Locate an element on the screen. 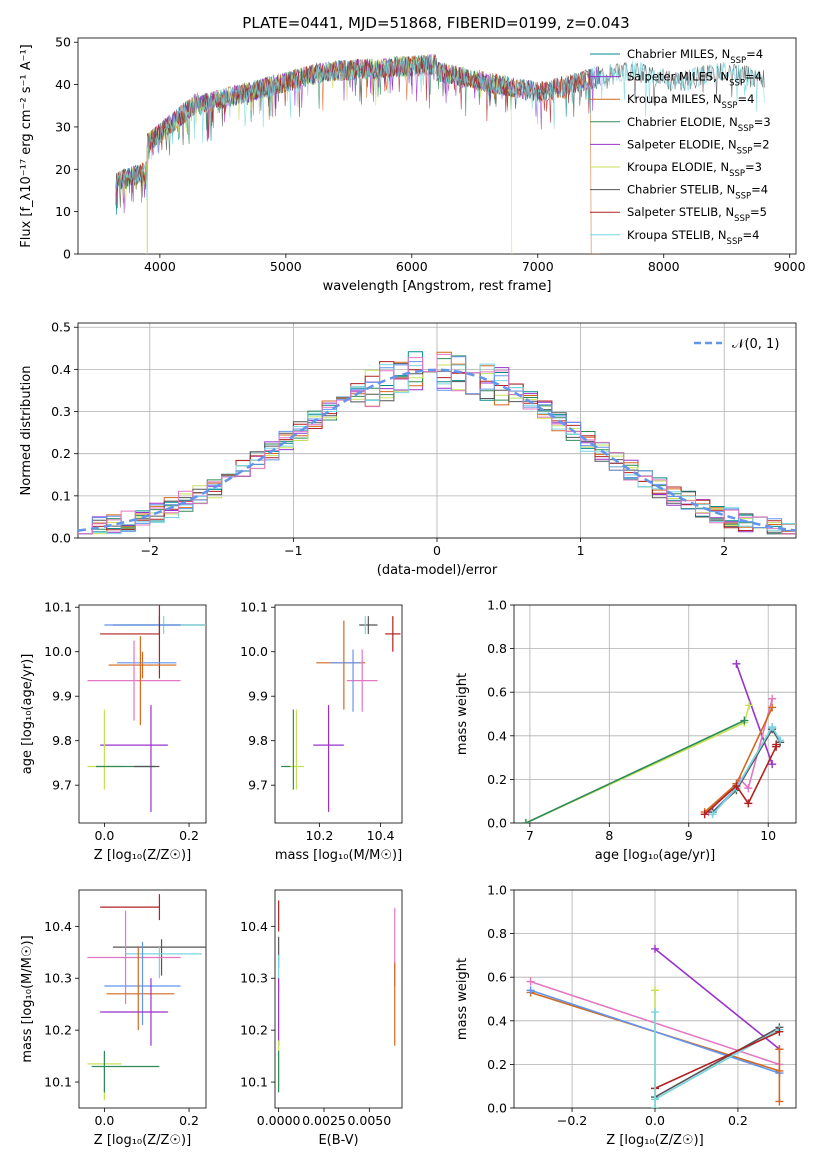 This screenshot has width=819, height=1170. legend-suffix: =2 is located at coordinates (761, 144).